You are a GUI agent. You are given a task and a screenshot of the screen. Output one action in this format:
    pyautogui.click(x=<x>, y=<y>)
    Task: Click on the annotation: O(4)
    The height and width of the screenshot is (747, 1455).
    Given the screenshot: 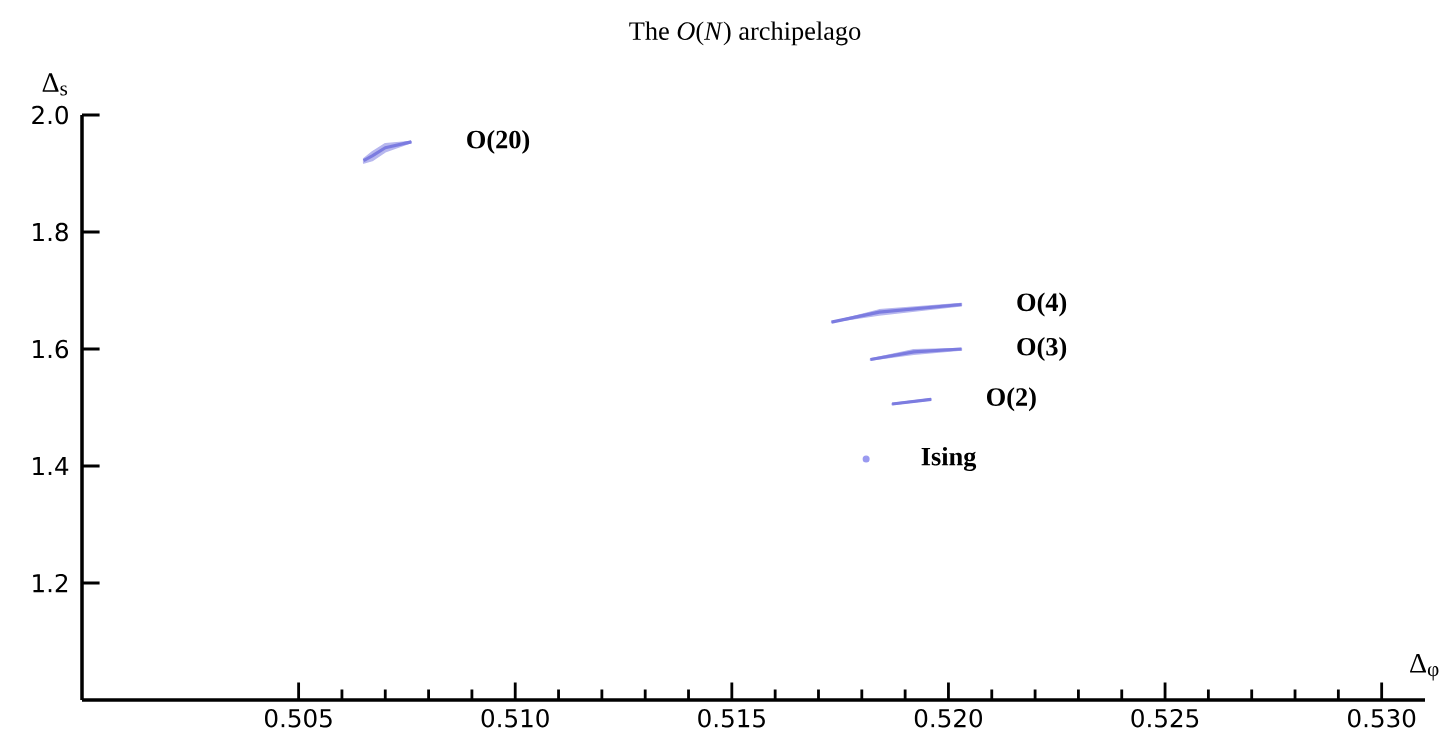 What is the action you would take?
    pyautogui.click(x=1042, y=304)
    